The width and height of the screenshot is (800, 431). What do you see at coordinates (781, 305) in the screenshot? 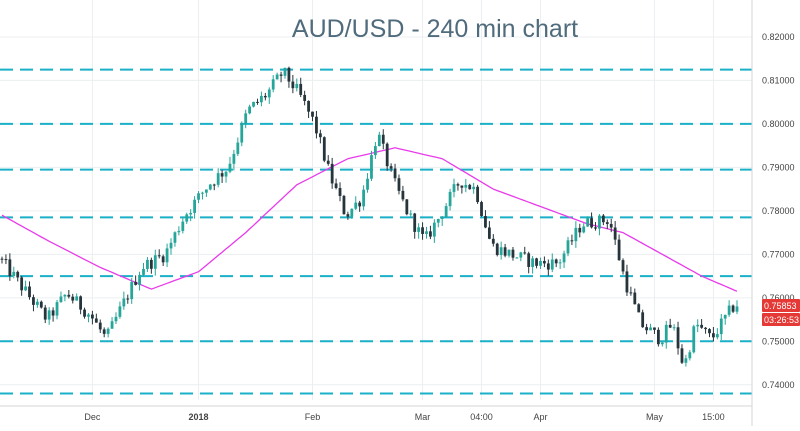
I see `price-tag-bg` at bounding box center [781, 305].